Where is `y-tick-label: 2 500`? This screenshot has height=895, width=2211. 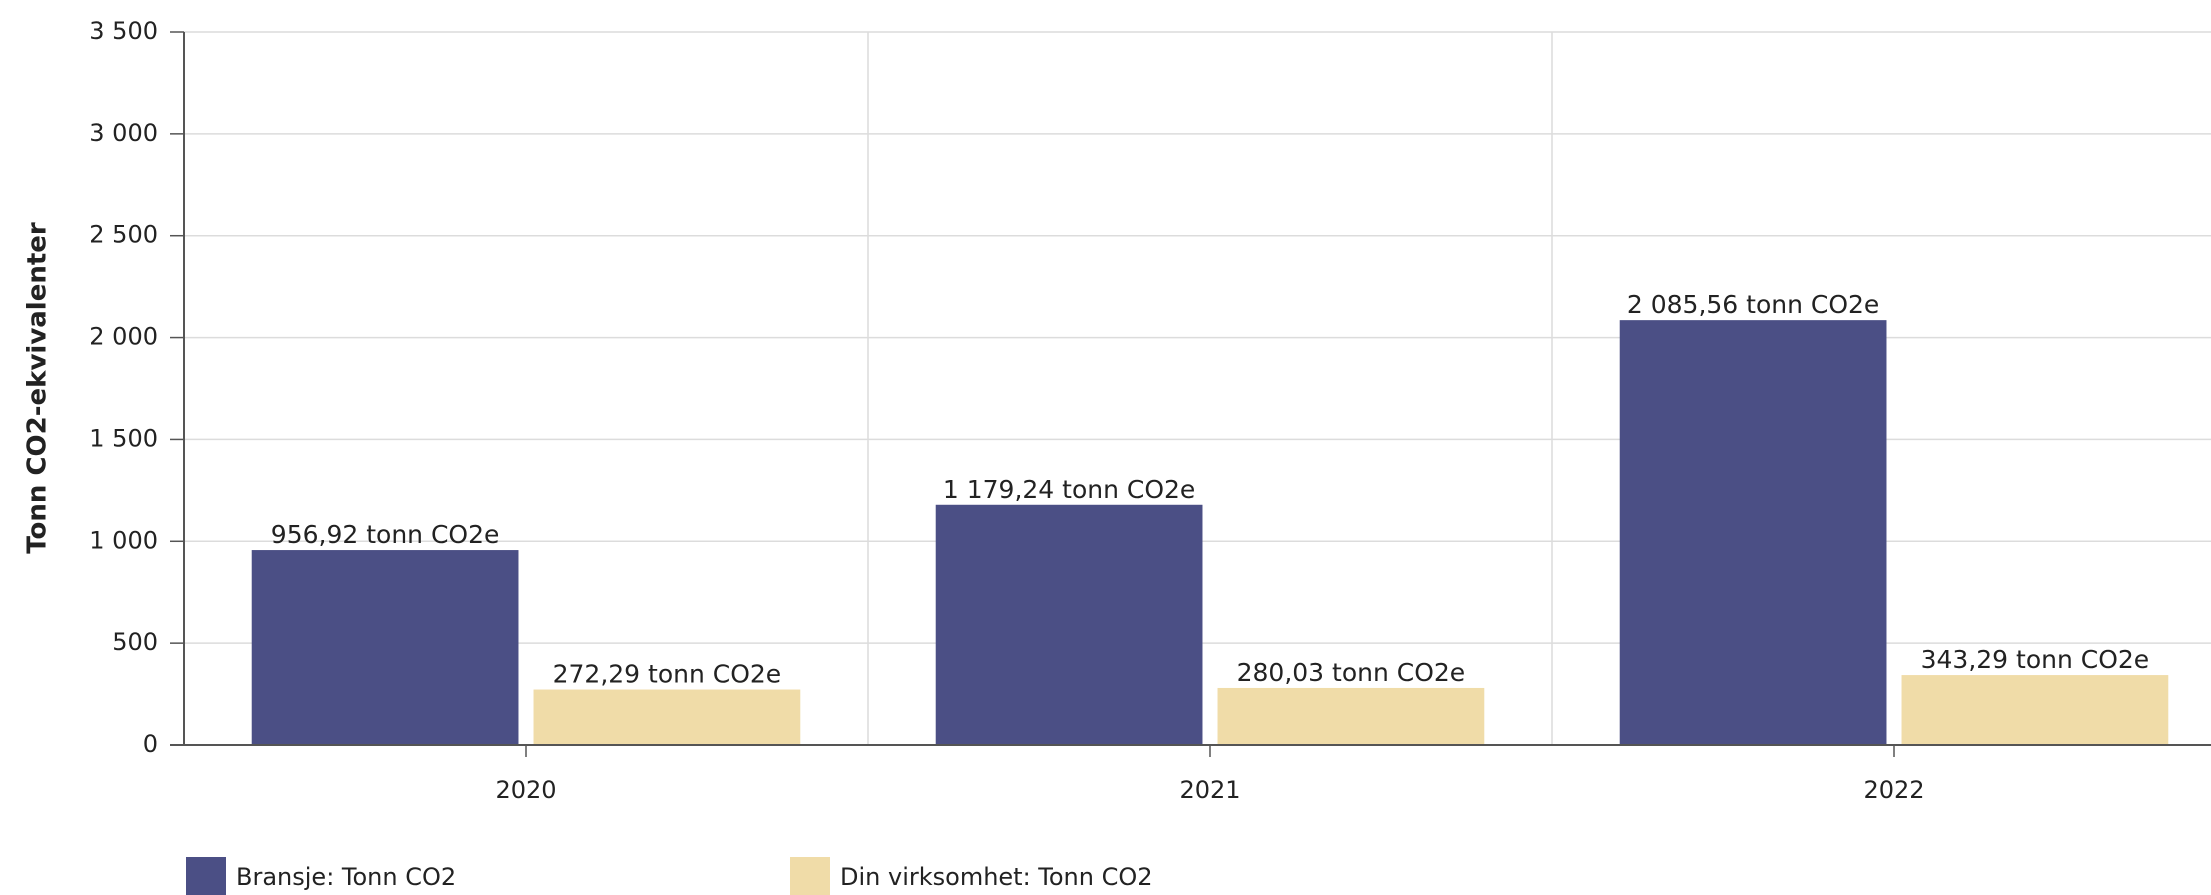 y-tick-label: 2 500 is located at coordinates (123, 235).